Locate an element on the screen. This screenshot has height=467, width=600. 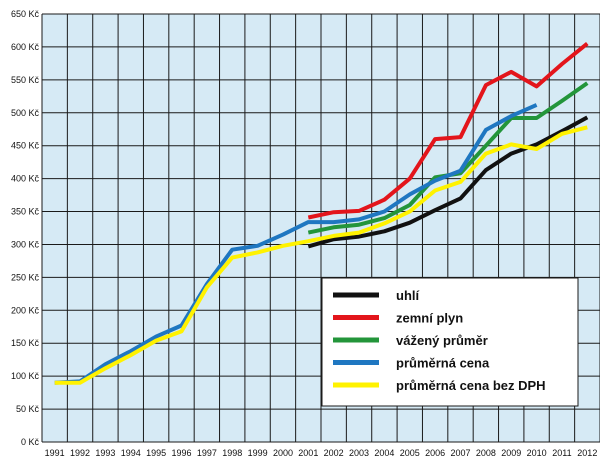
legend-label: průměrná cena bez DPH is located at coordinates (471, 385).